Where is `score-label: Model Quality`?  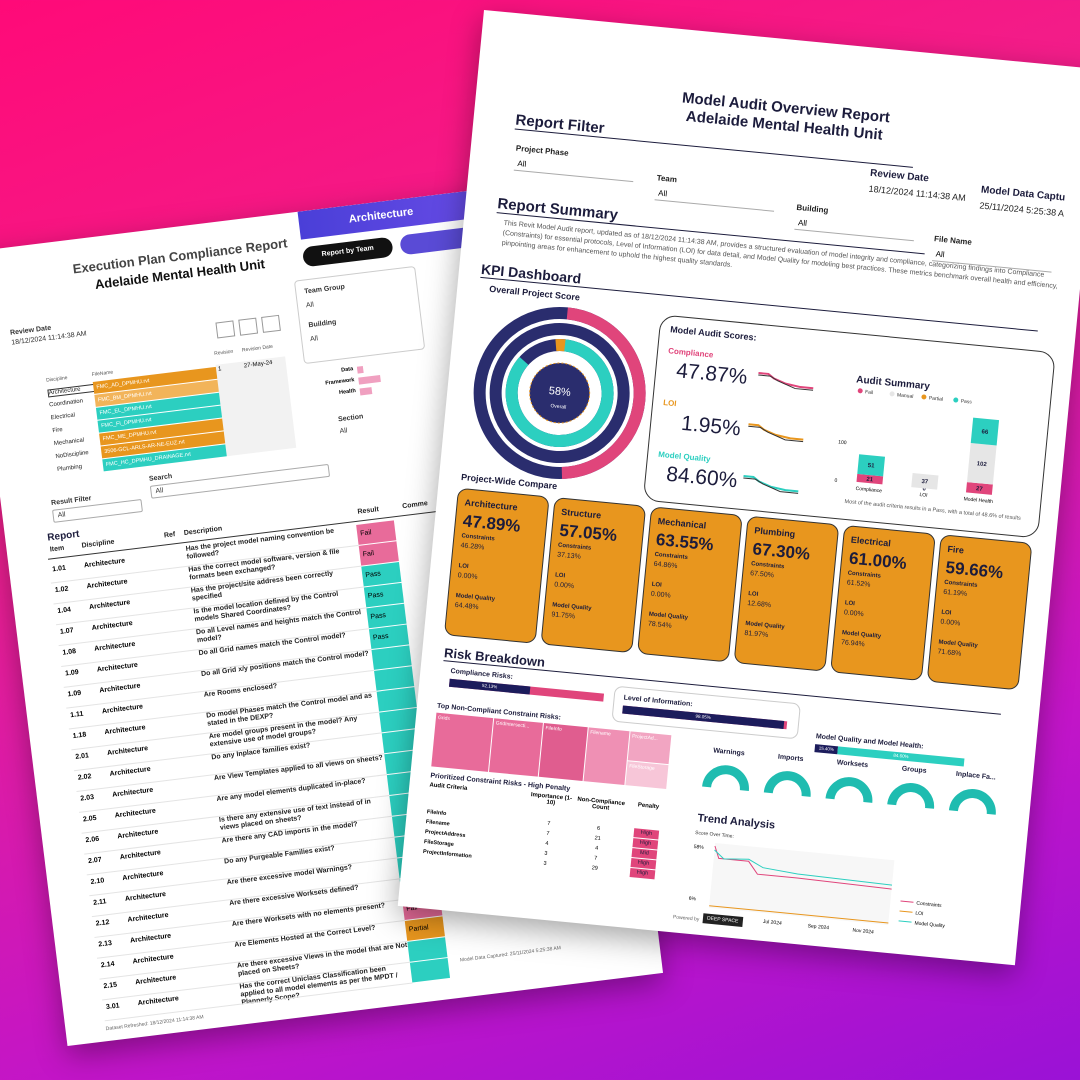 score-label: Model Quality is located at coordinates (684, 456).